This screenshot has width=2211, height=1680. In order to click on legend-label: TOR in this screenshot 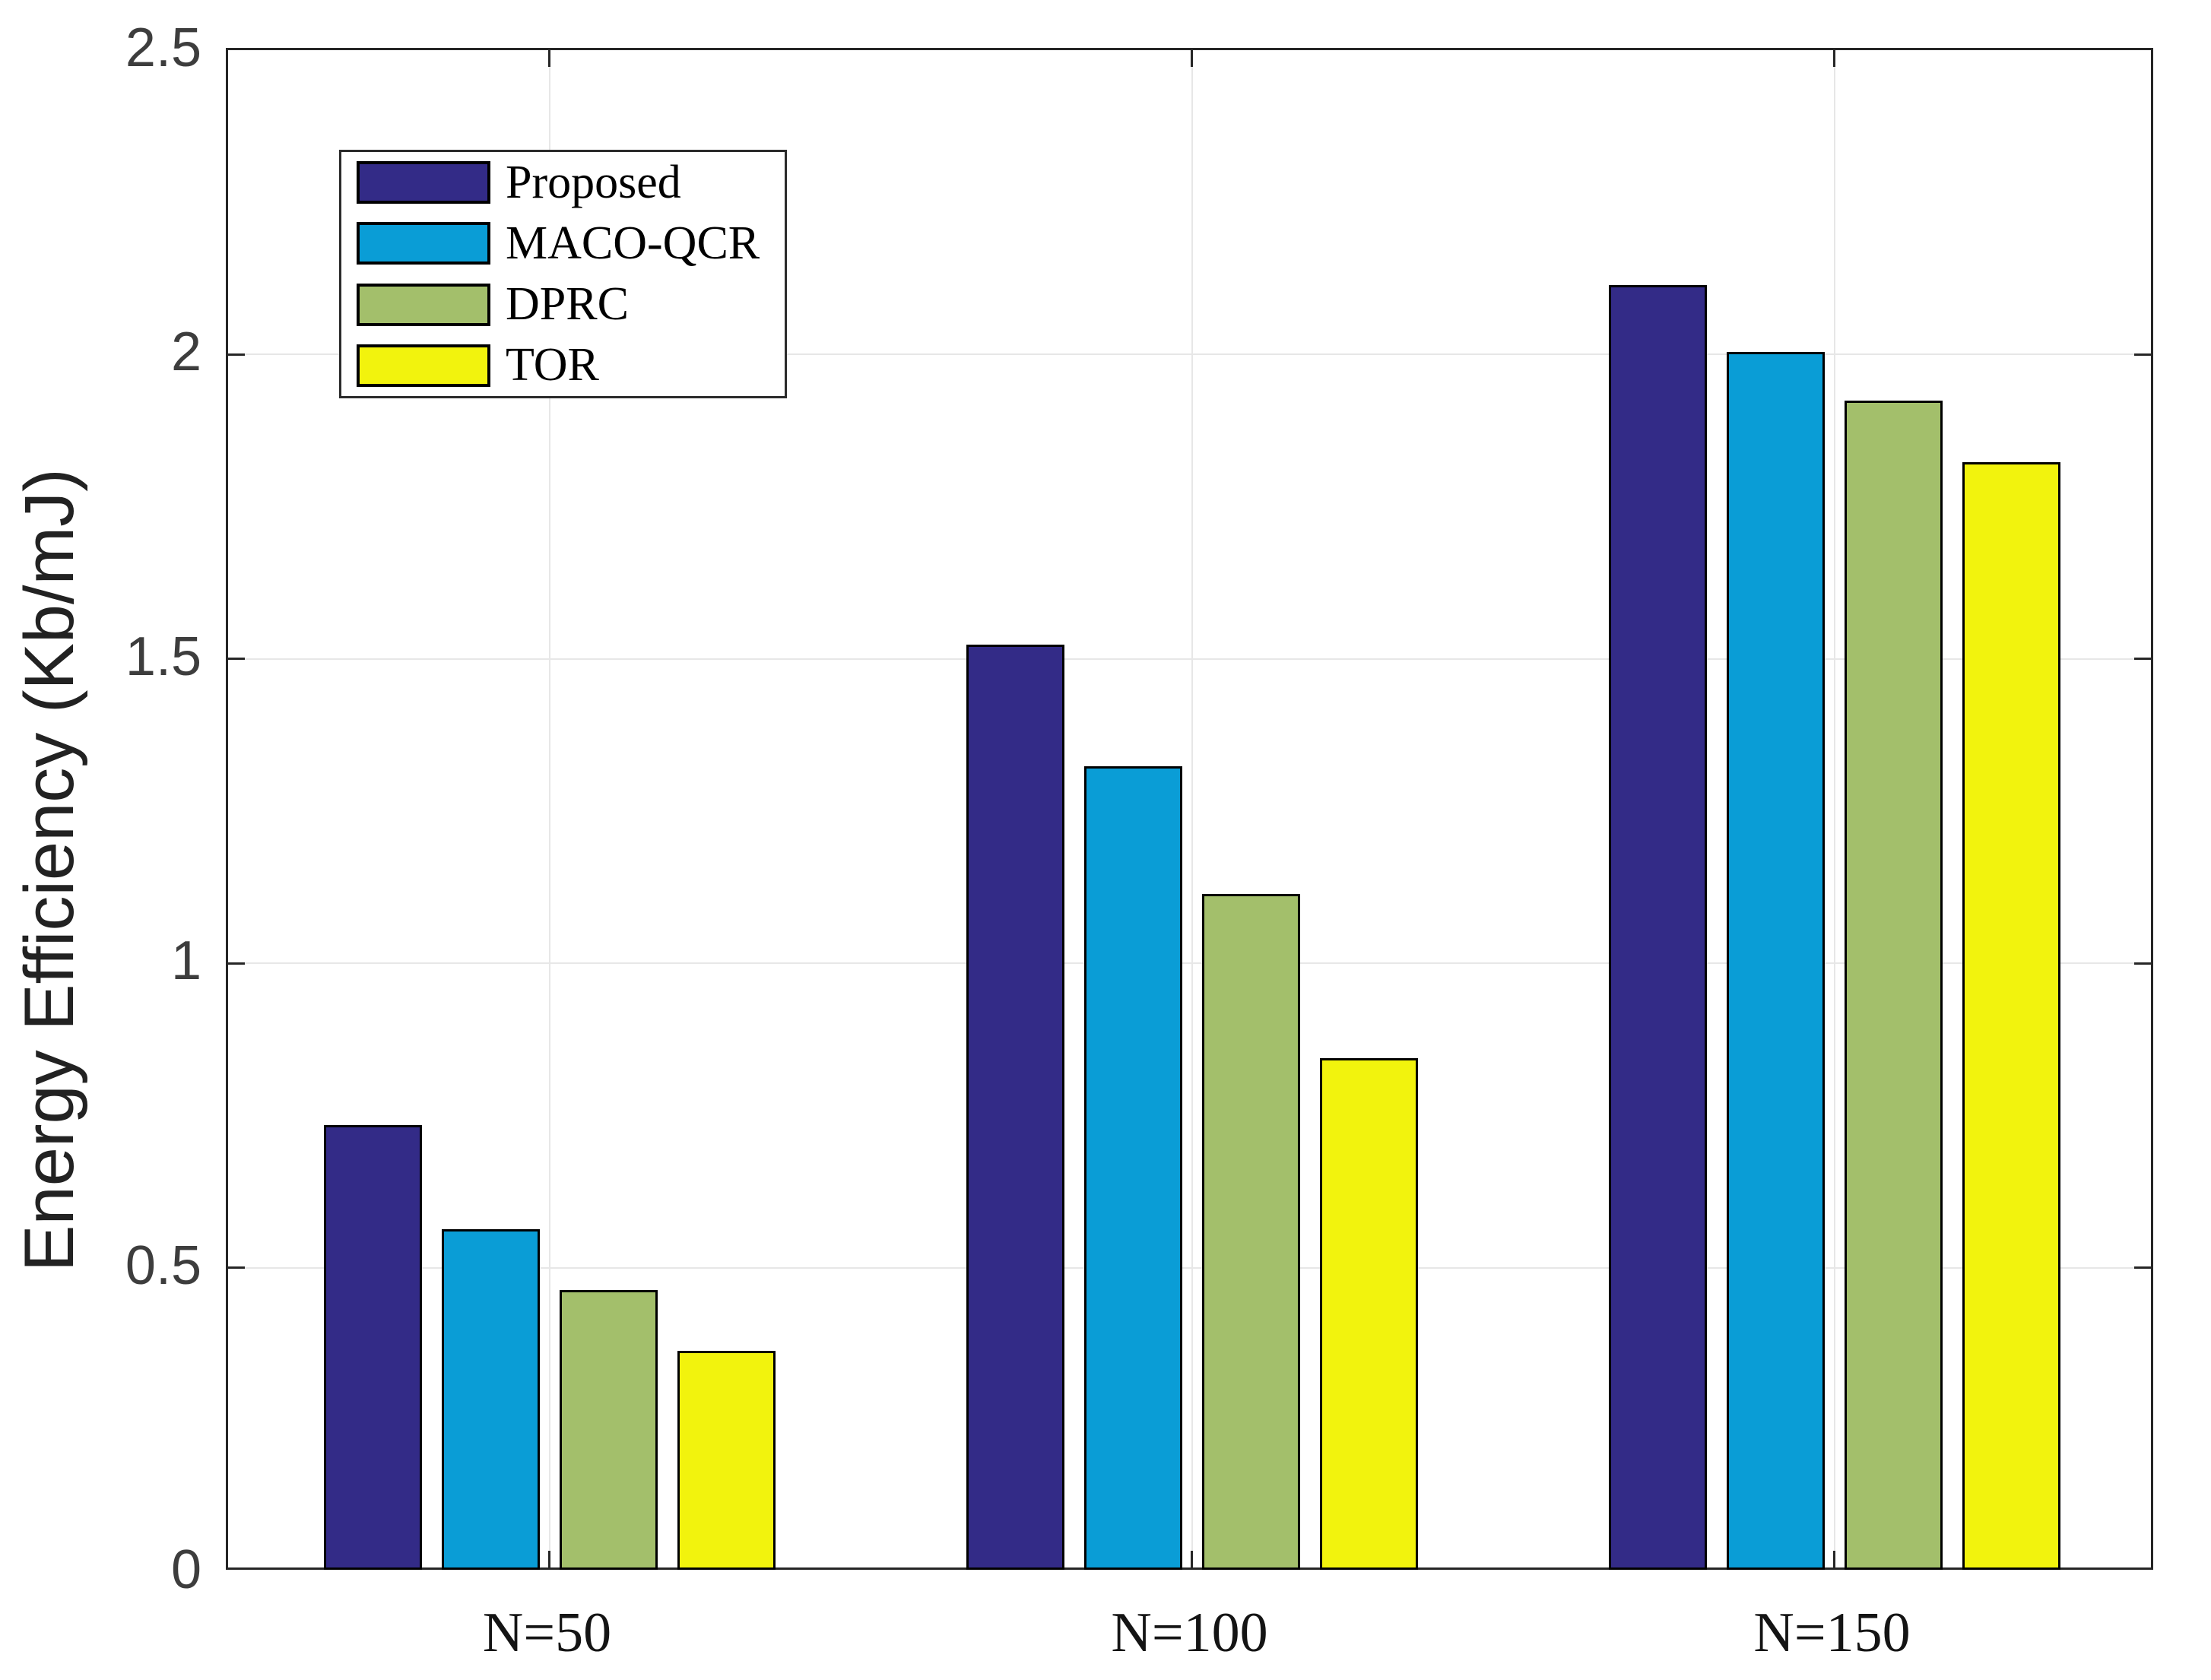, I will do `click(552, 365)`.